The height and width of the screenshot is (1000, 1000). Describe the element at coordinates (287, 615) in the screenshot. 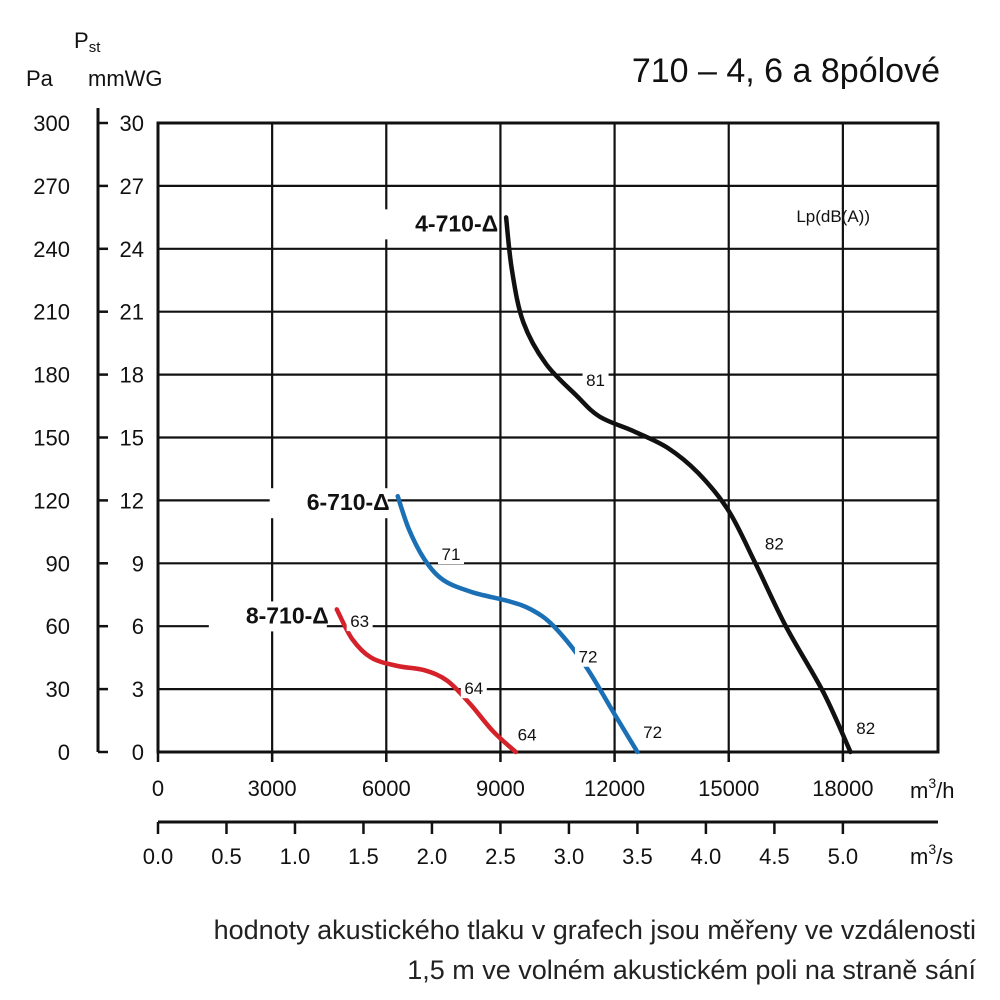

I see `series-label-3: 8-710-Δ` at that location.